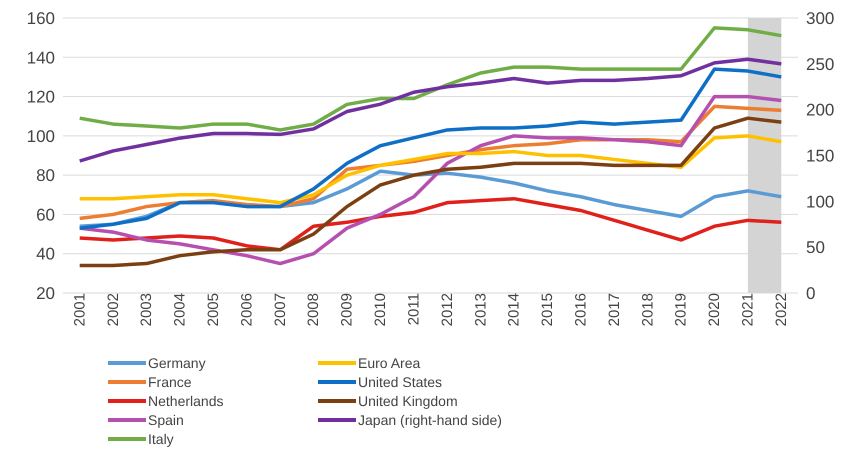 This screenshot has height=459, width=867. I want to click on legend-label: United States, so click(400, 382).